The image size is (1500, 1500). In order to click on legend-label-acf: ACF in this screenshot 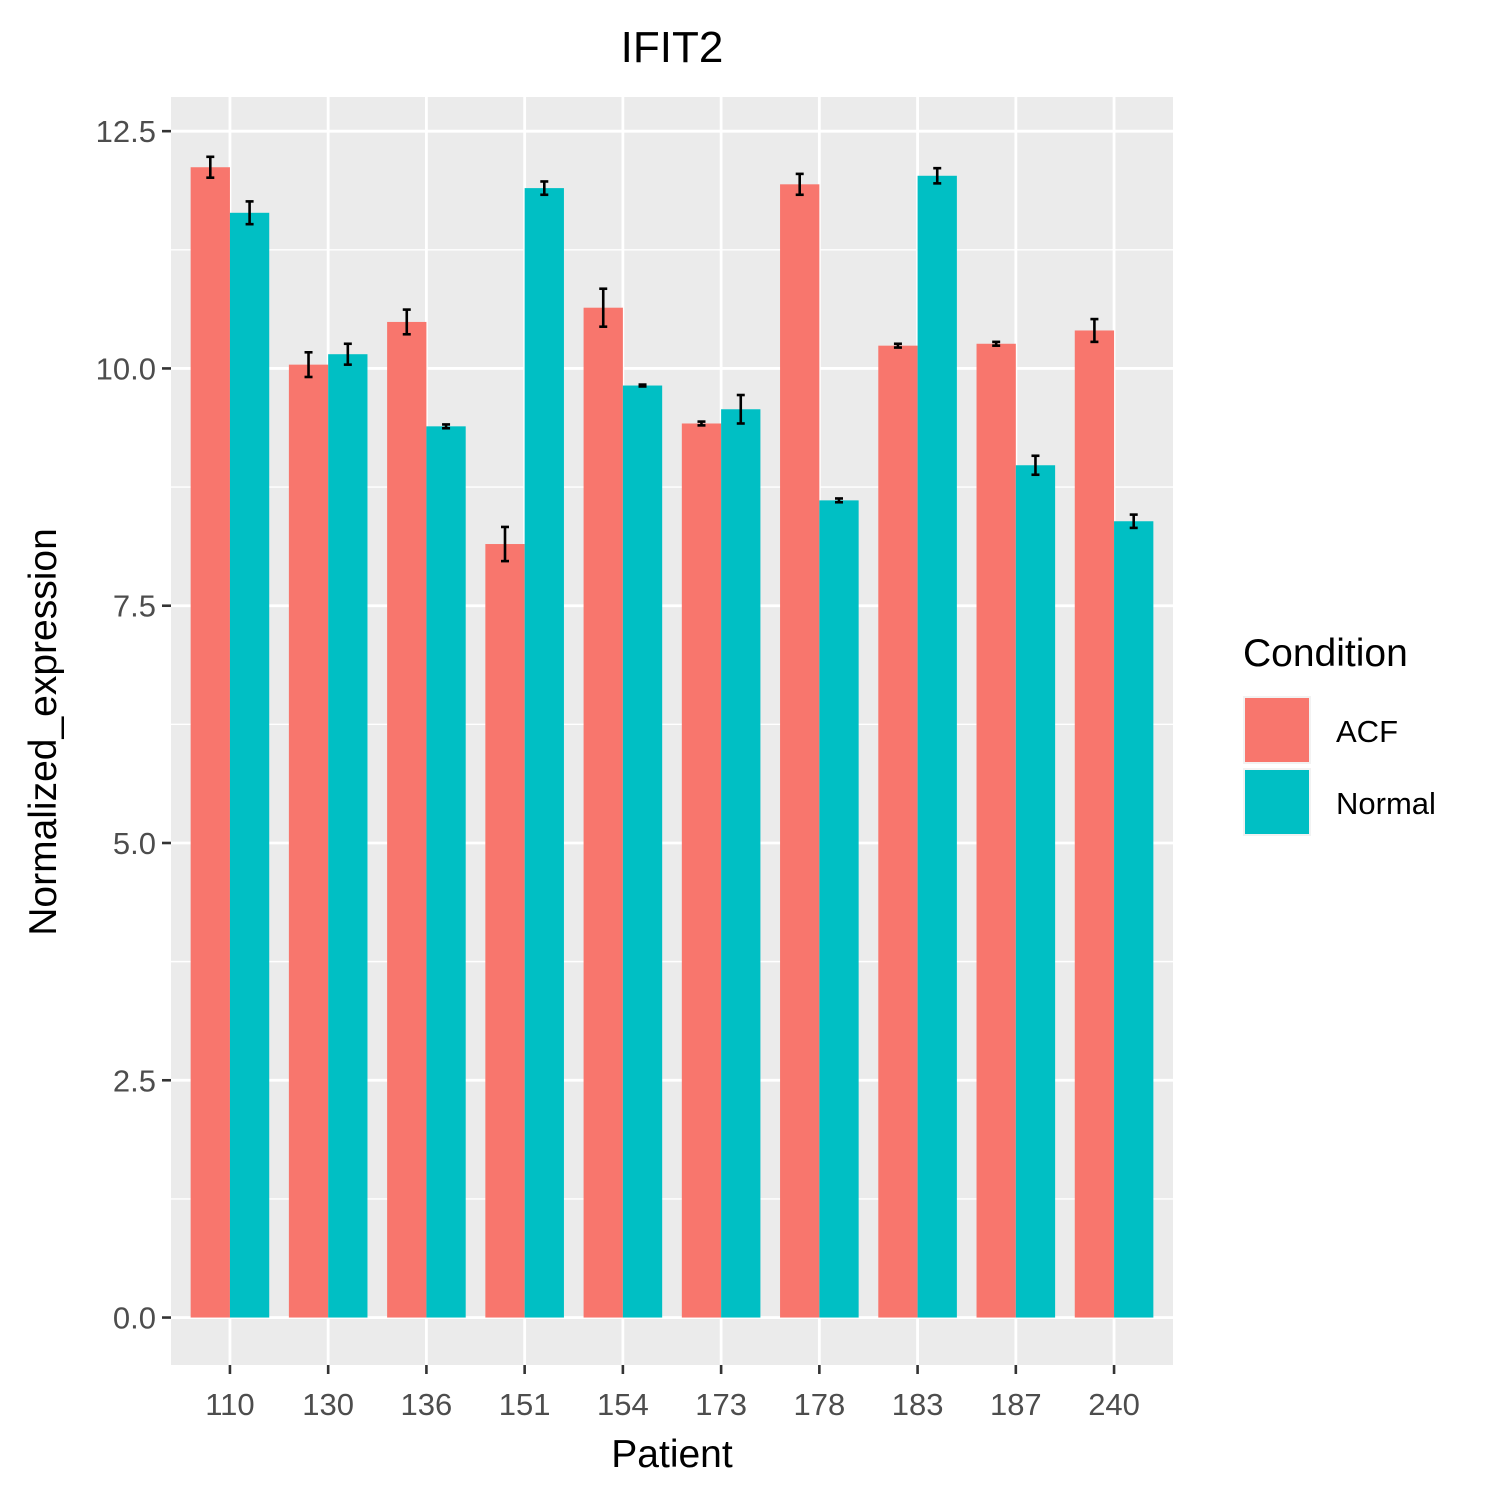, I will do `click(1367, 731)`.